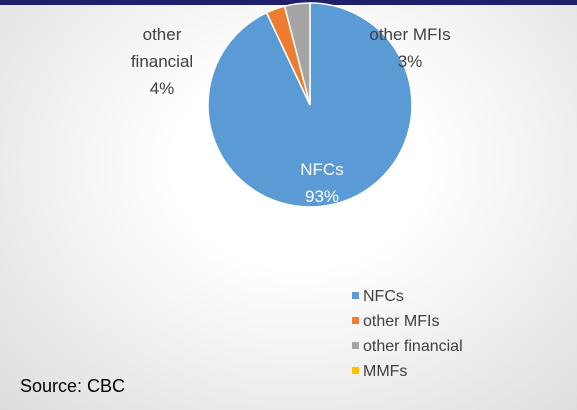 The width and height of the screenshot is (577, 410). What do you see at coordinates (401, 321) in the screenshot?
I see `legend-label: other MFIs` at bounding box center [401, 321].